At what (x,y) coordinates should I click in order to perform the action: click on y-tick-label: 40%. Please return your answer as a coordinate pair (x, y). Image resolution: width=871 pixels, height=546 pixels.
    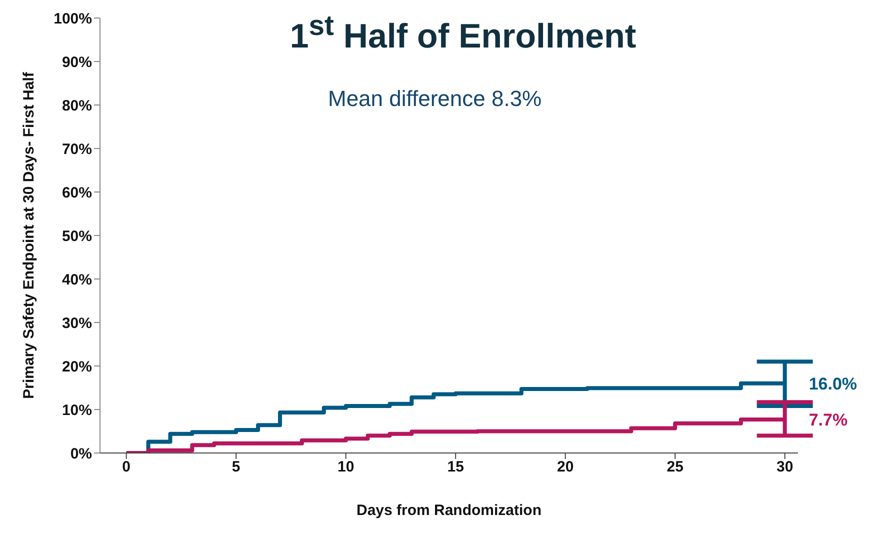
    Looking at the image, I should click on (77, 279).